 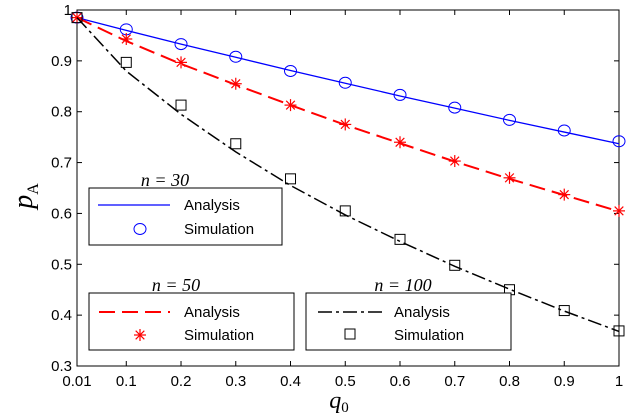 What do you see at coordinates (400, 381) in the screenshot?
I see `x-tick-label: 0.6` at bounding box center [400, 381].